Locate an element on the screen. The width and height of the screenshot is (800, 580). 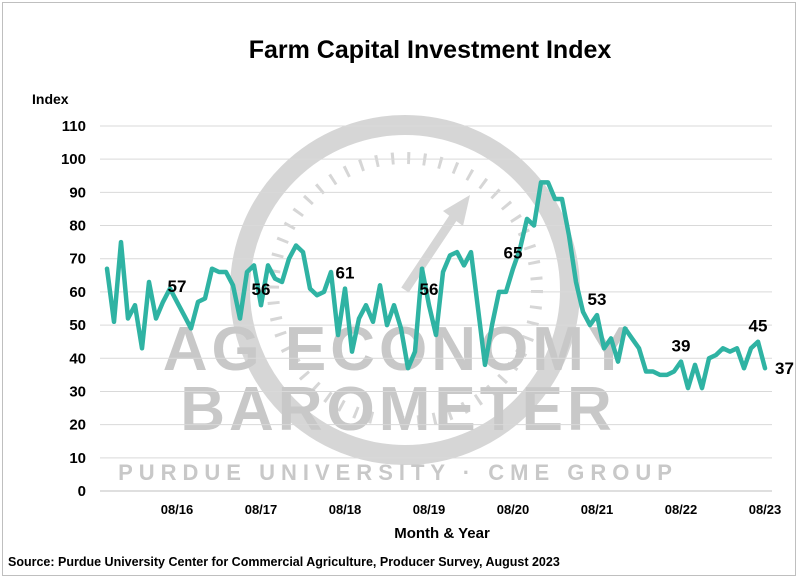
x-tick-labels: 08/16 08/17 08/18 08/19 08/20 08/21 08/22 08/23 is located at coordinates (471, 509).